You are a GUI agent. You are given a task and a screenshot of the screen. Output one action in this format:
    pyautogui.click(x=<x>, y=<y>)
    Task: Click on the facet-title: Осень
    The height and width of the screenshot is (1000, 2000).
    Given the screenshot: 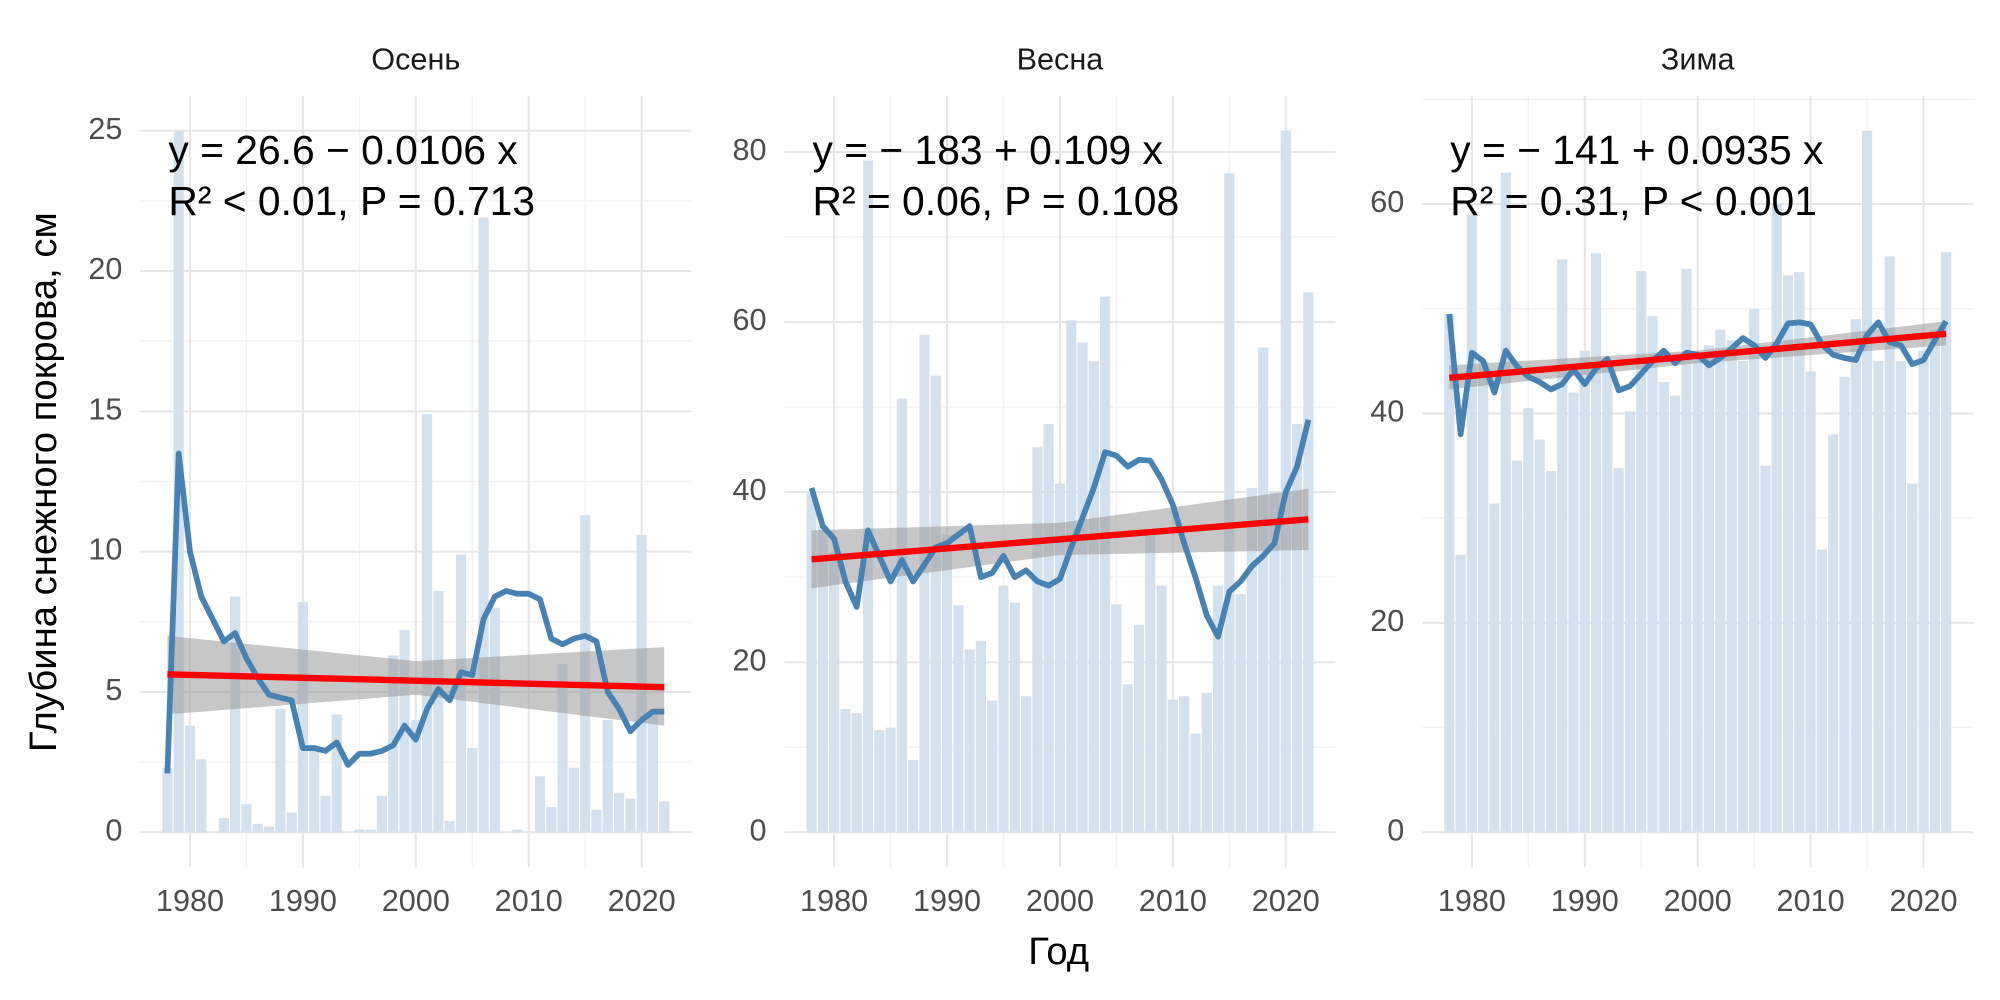 What is the action you would take?
    pyautogui.click(x=415, y=59)
    